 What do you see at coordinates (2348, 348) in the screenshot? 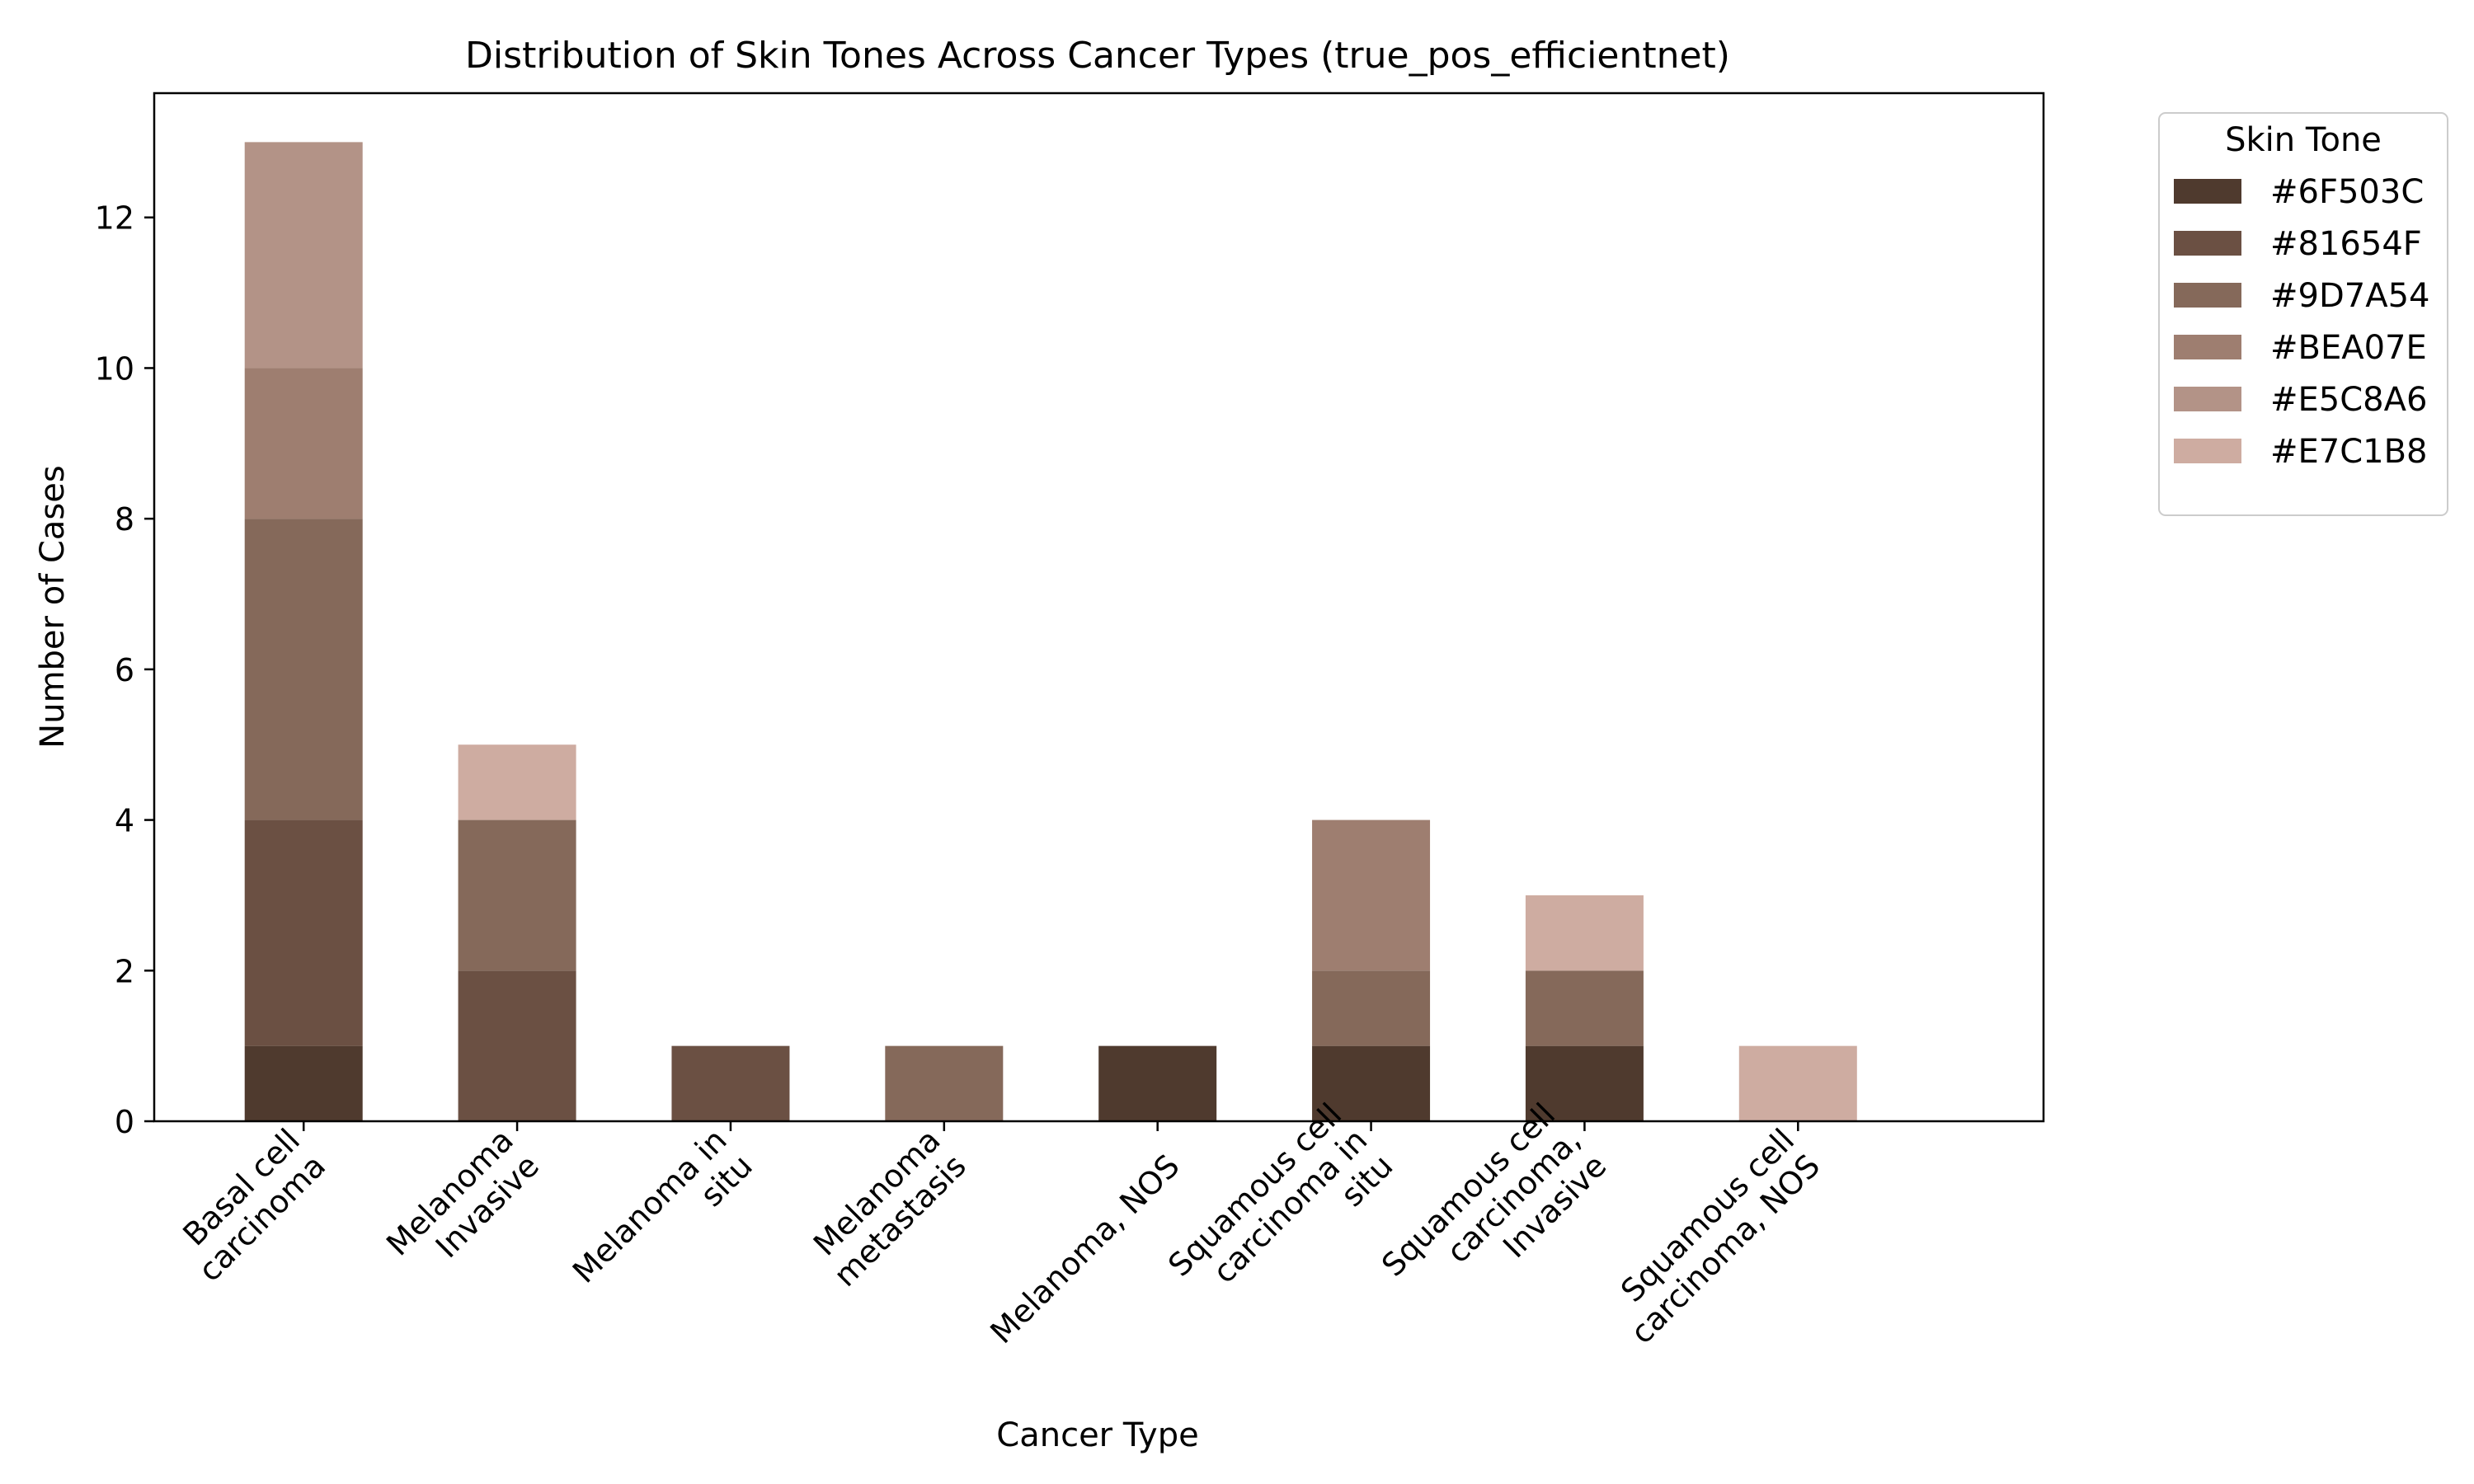
I see `legend-label: #BEA07E` at bounding box center [2348, 348].